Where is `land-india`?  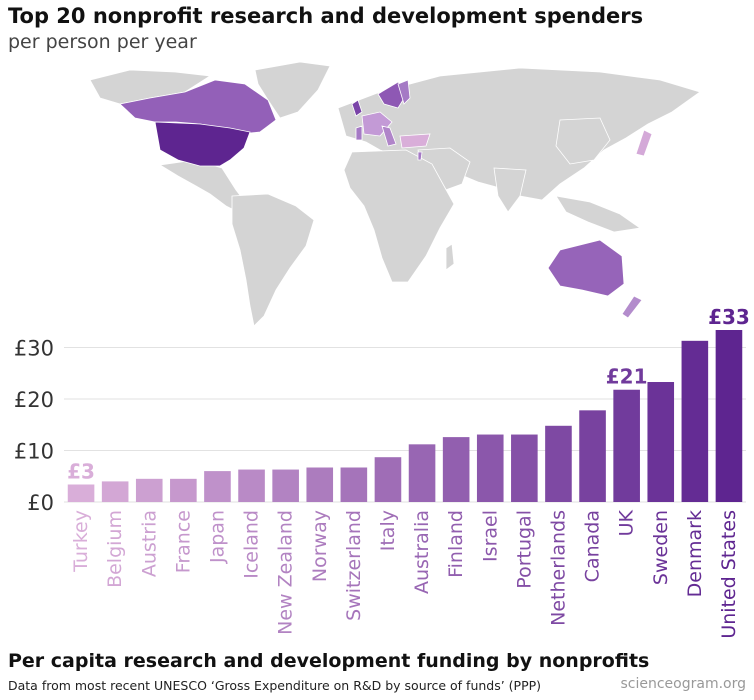 land-india is located at coordinates (510, 190).